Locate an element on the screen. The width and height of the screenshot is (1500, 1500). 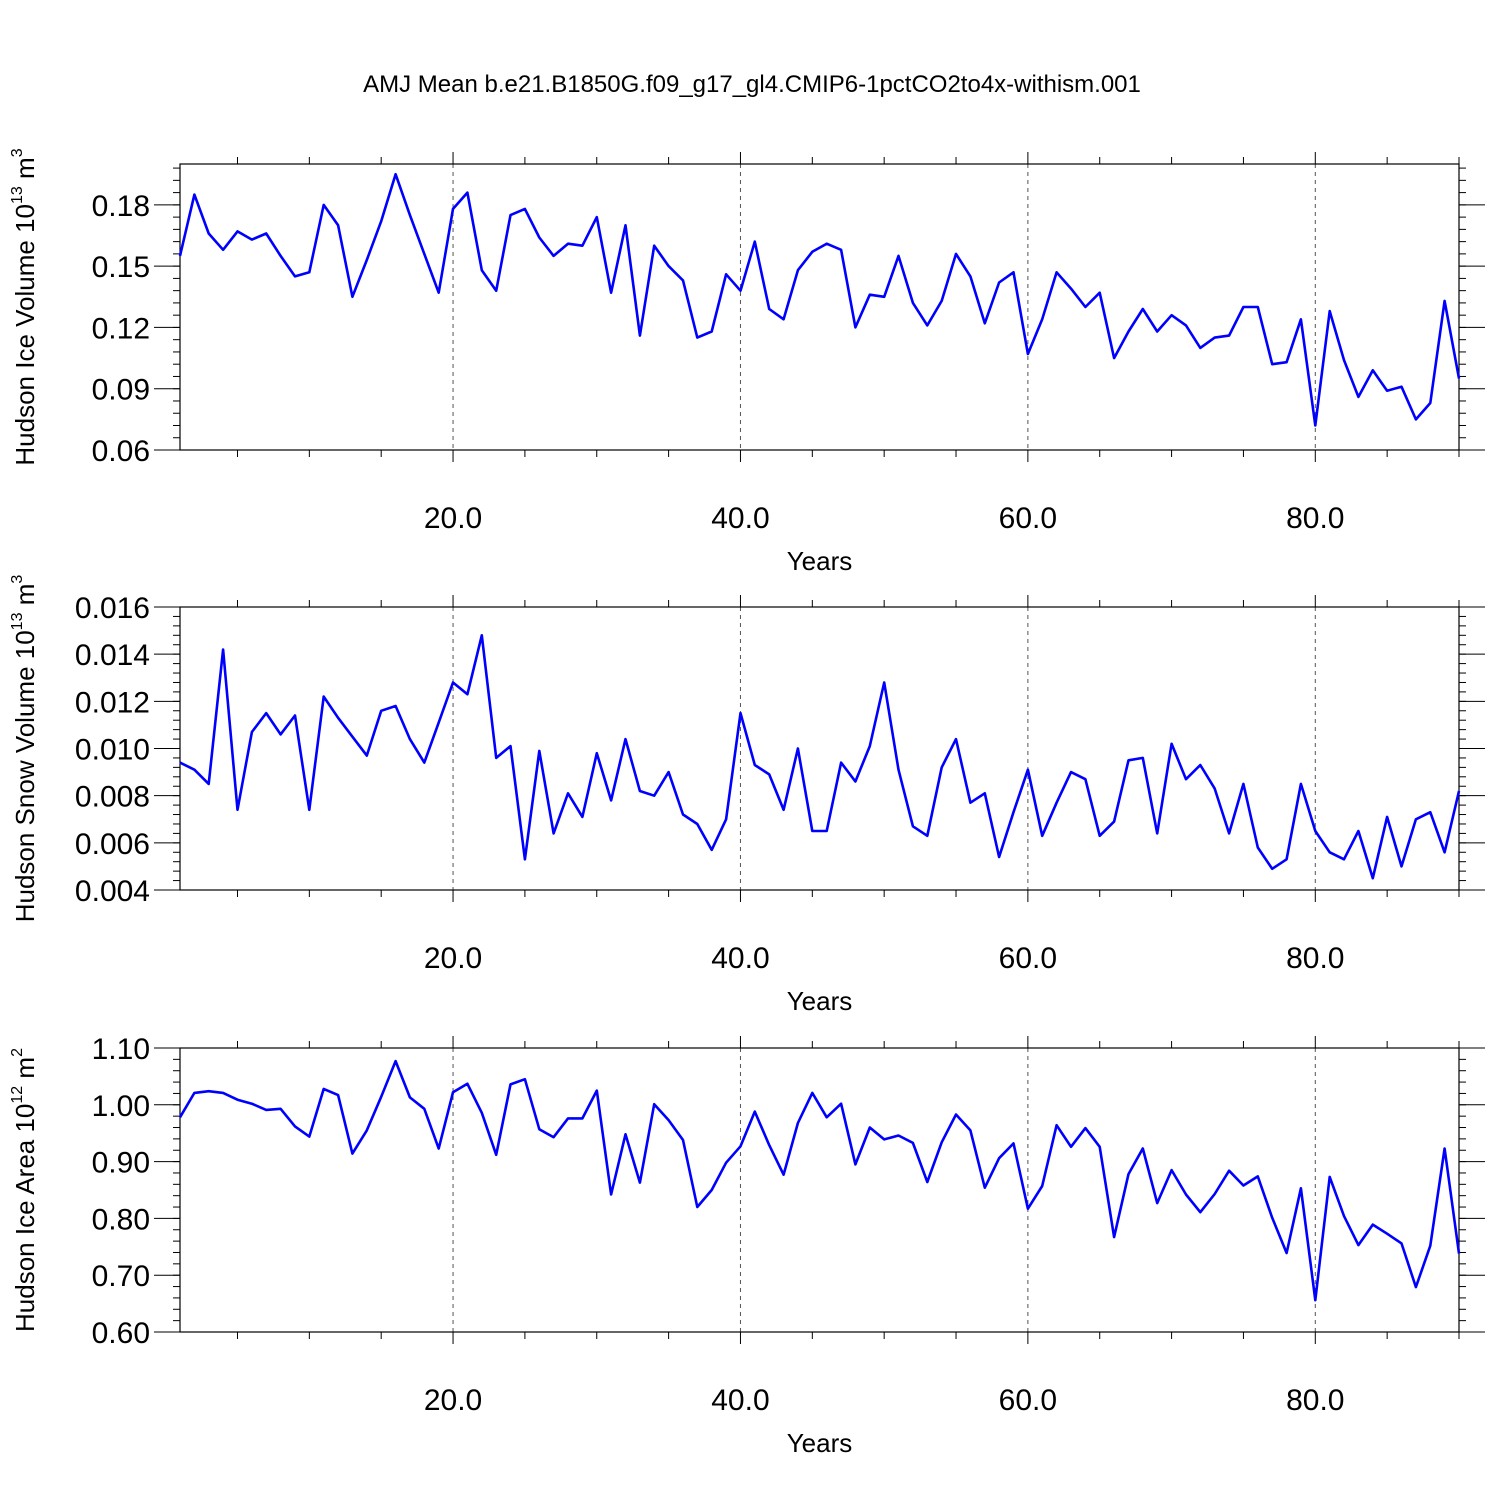
y-tick-label: 0.12 is located at coordinates (121, 328).